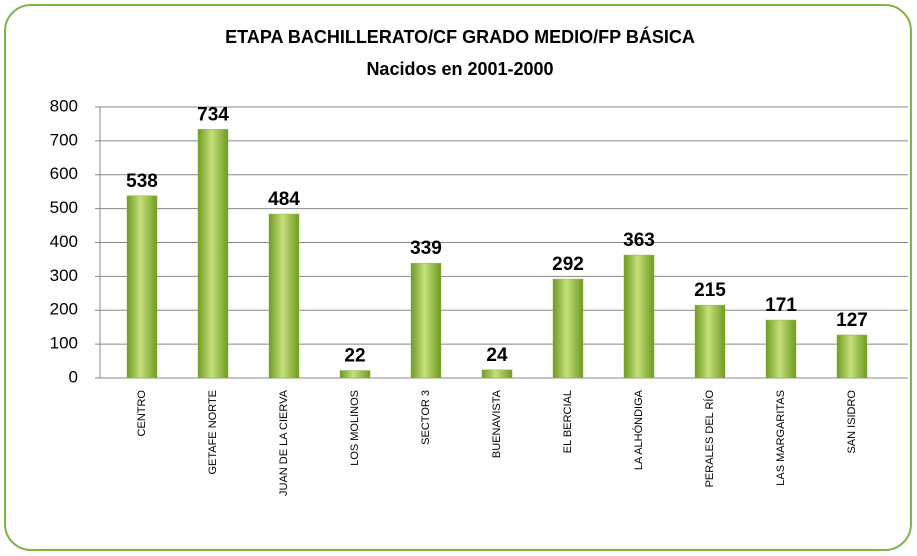  I want to click on x-tick-label: GETAFE NORTE, so click(213, 432).